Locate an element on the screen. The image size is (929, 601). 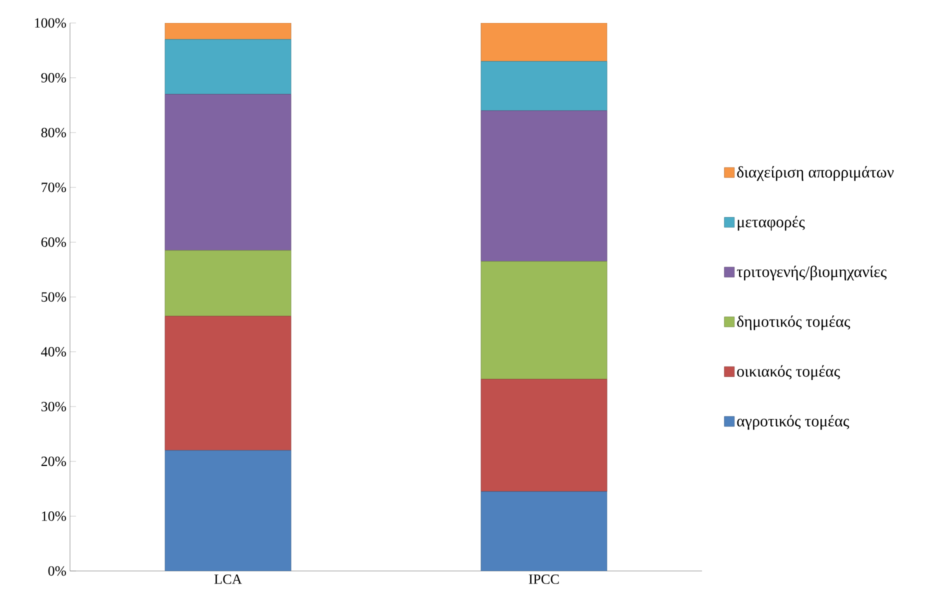
legend-label: τριτογενής/βιομηχανίες is located at coordinates (811, 273).